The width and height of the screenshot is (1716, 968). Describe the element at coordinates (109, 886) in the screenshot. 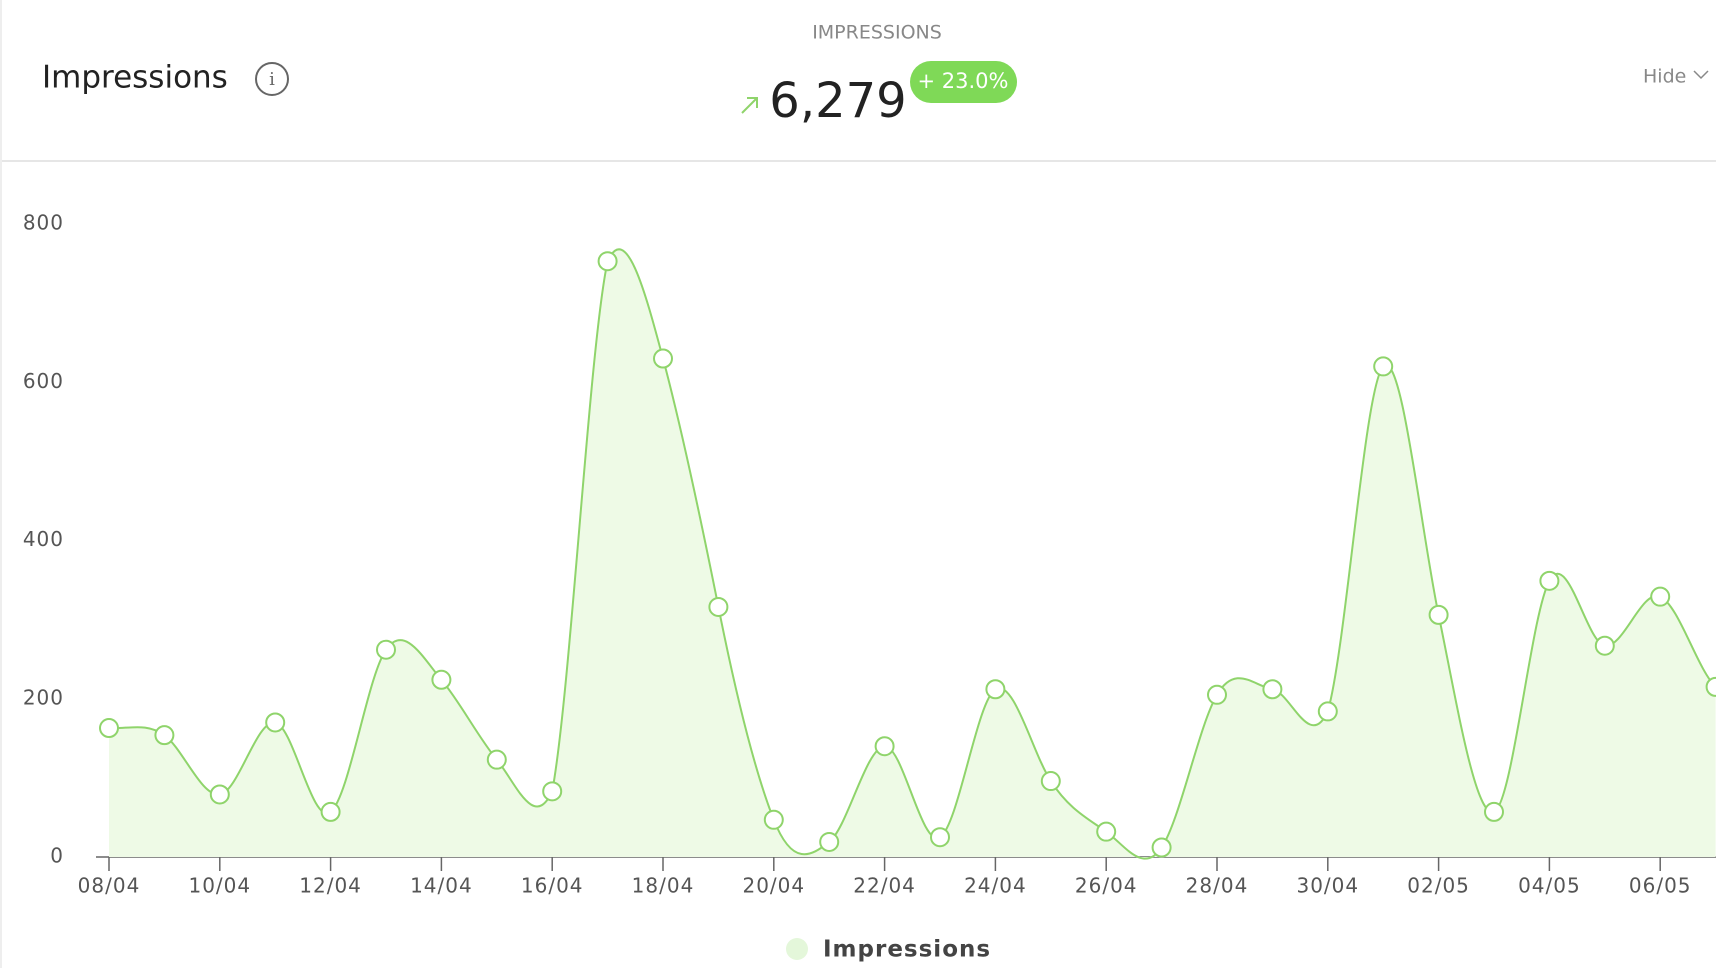

I see `x-tick-label: 08/04` at that location.